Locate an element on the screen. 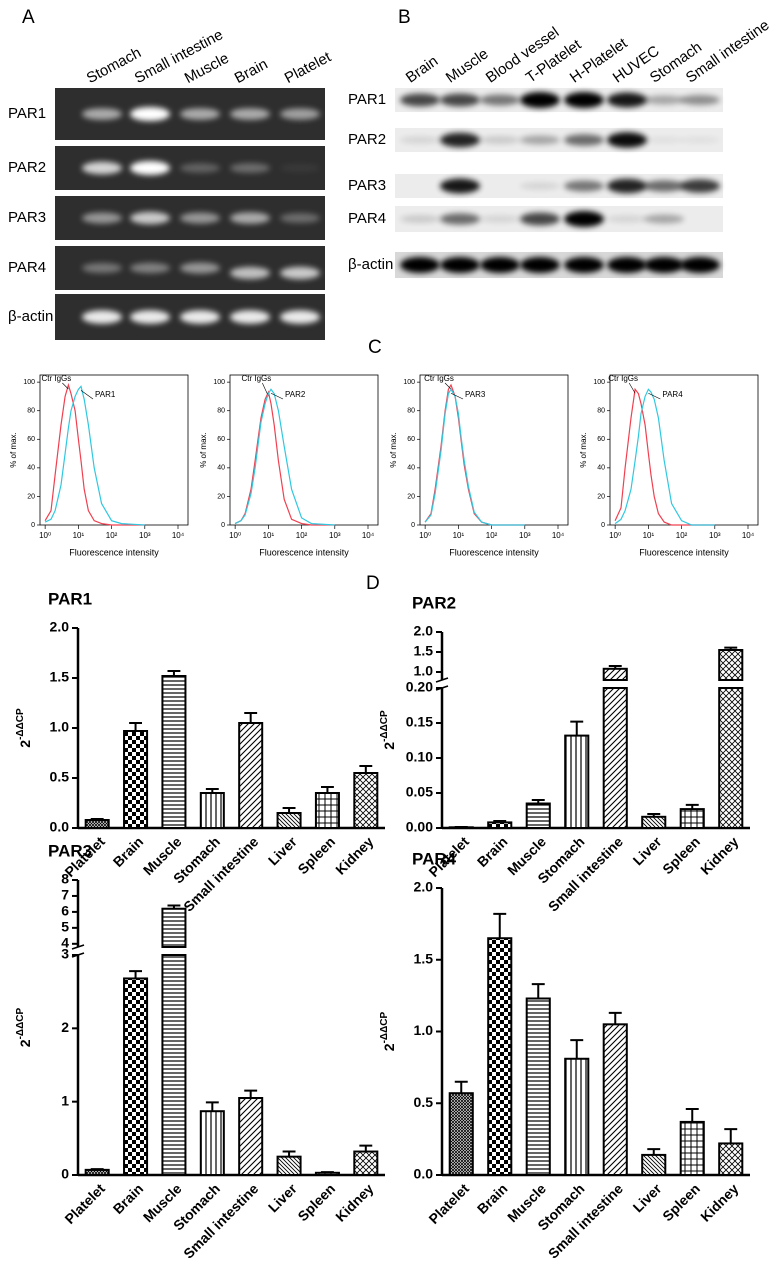  y-axis-label: 2-ΔΔCP is located at coordinates (388, 1031).